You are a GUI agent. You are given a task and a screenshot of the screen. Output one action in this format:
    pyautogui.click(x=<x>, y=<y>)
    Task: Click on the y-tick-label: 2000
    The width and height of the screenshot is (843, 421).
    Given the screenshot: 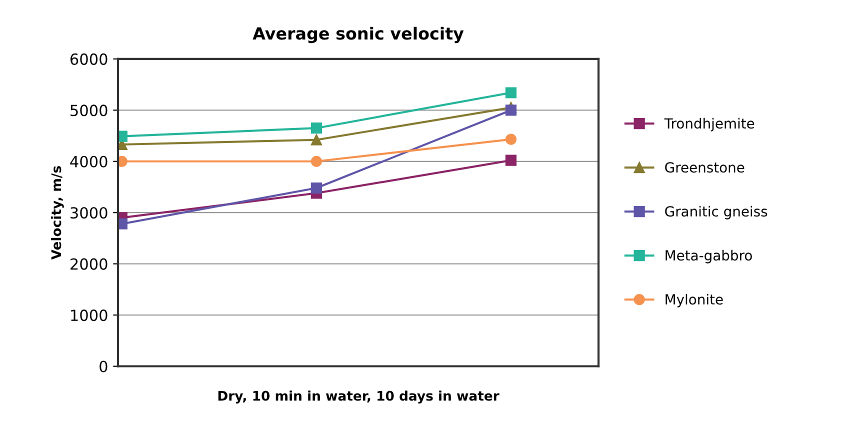 What is the action you would take?
    pyautogui.click(x=89, y=264)
    